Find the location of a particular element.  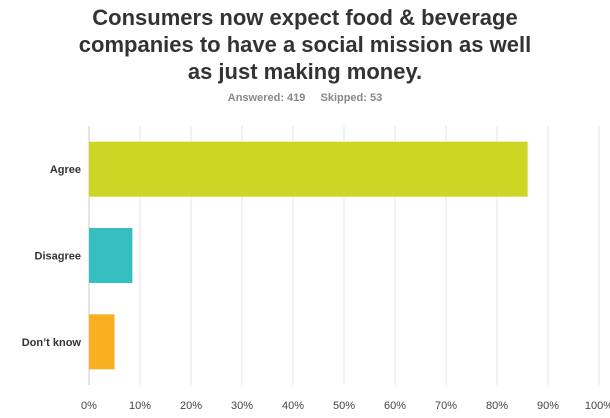

skipped-count: Skipped: 53 is located at coordinates (351, 98).